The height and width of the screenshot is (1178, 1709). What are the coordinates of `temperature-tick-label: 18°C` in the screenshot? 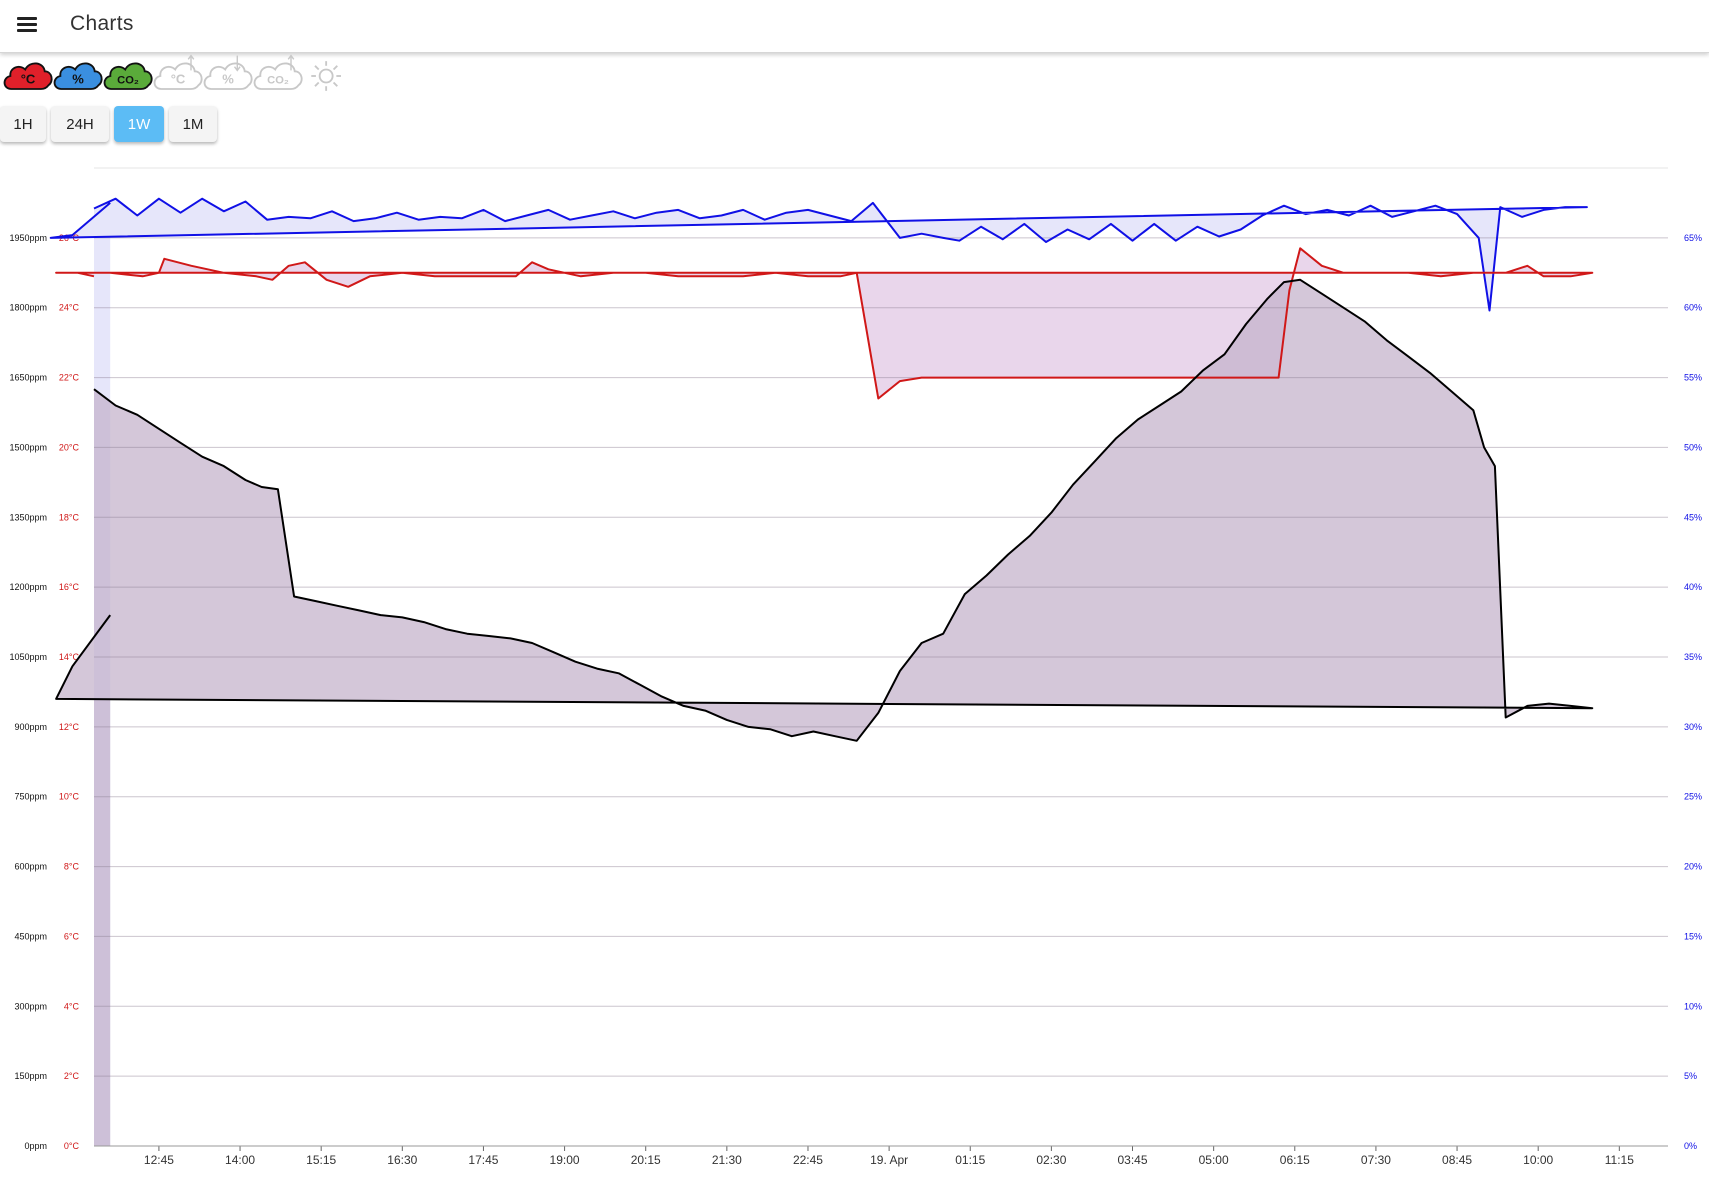 It's located at (69, 517).